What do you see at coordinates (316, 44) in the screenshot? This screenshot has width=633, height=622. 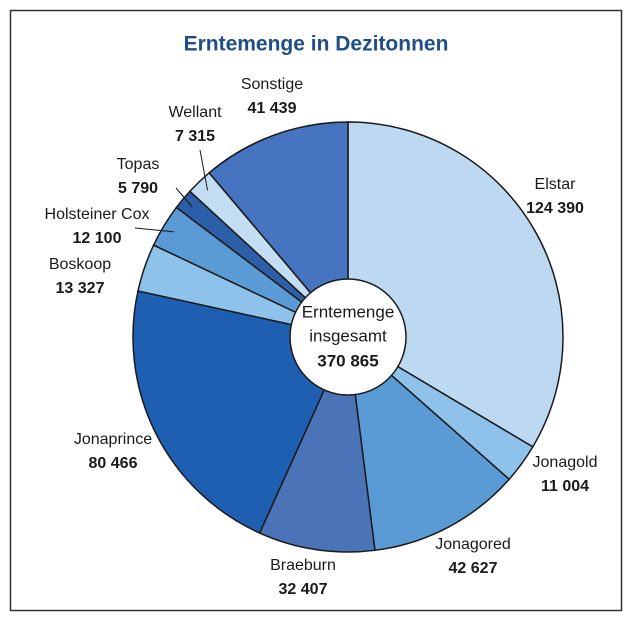 I see `chart-title: Erntemenge in Dezitonnen` at bounding box center [316, 44].